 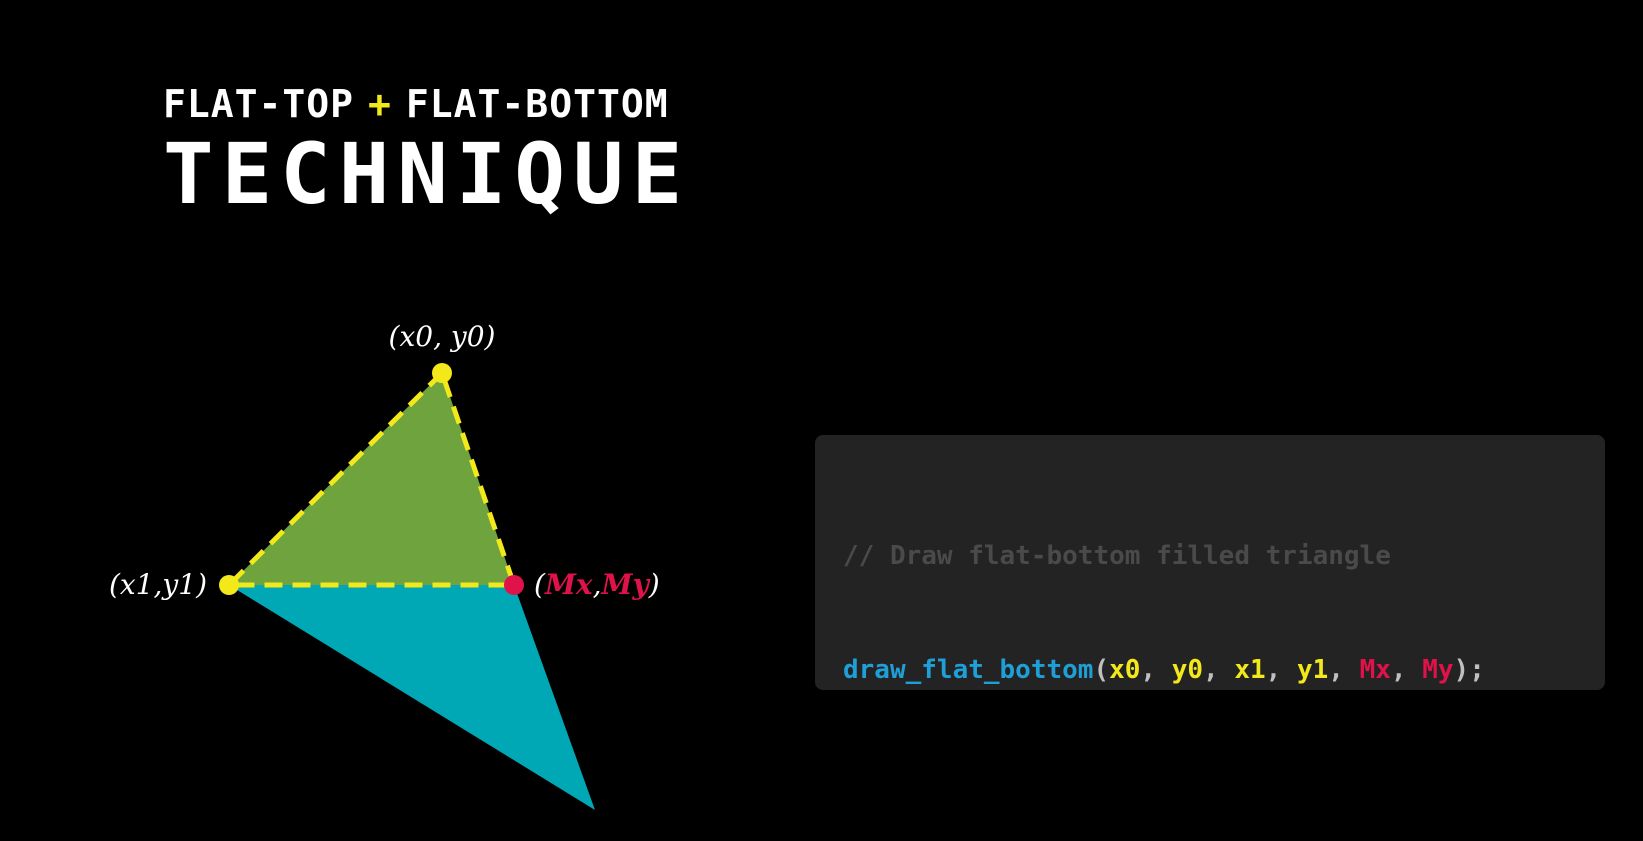 I want to click on label-mx-my-close: ), so click(x=654, y=584).